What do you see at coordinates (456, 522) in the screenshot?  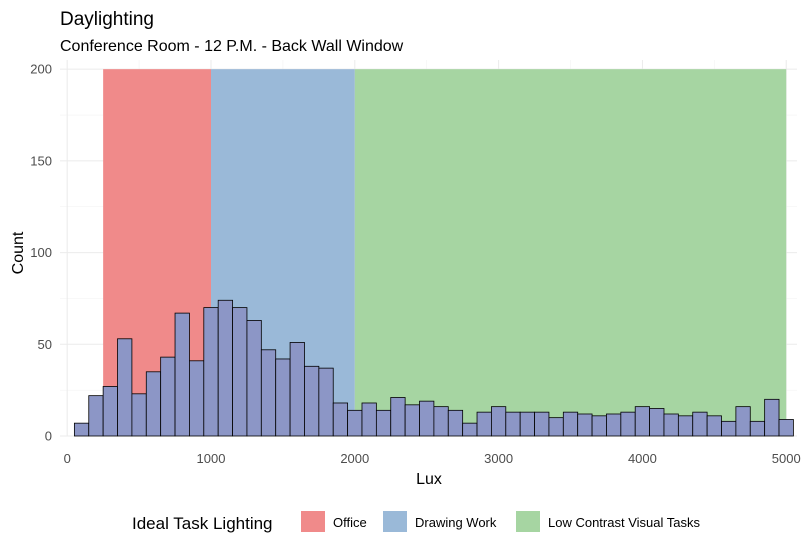 I see `legend-label: Drawing Work` at bounding box center [456, 522].